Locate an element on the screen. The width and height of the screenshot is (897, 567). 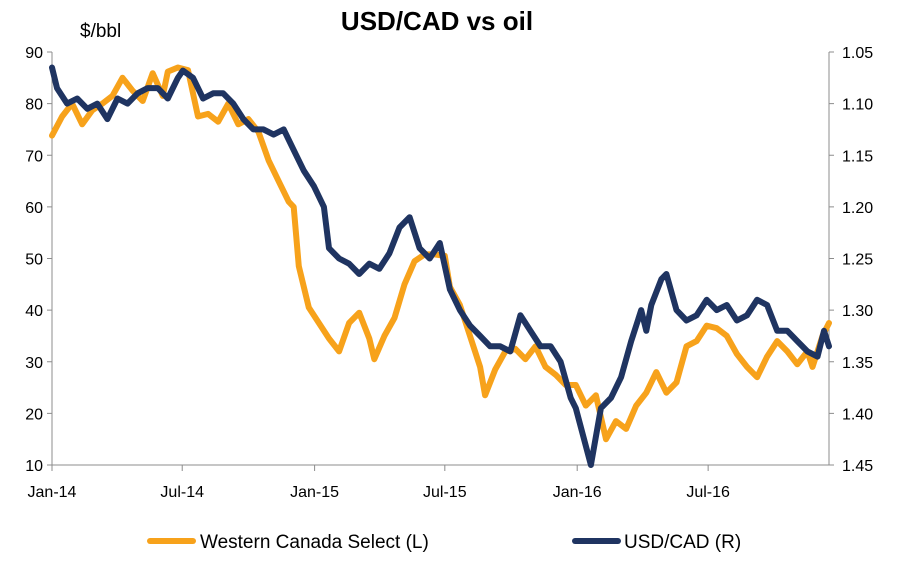
right-axis-tick-label: 1.05 is located at coordinates (857, 53).